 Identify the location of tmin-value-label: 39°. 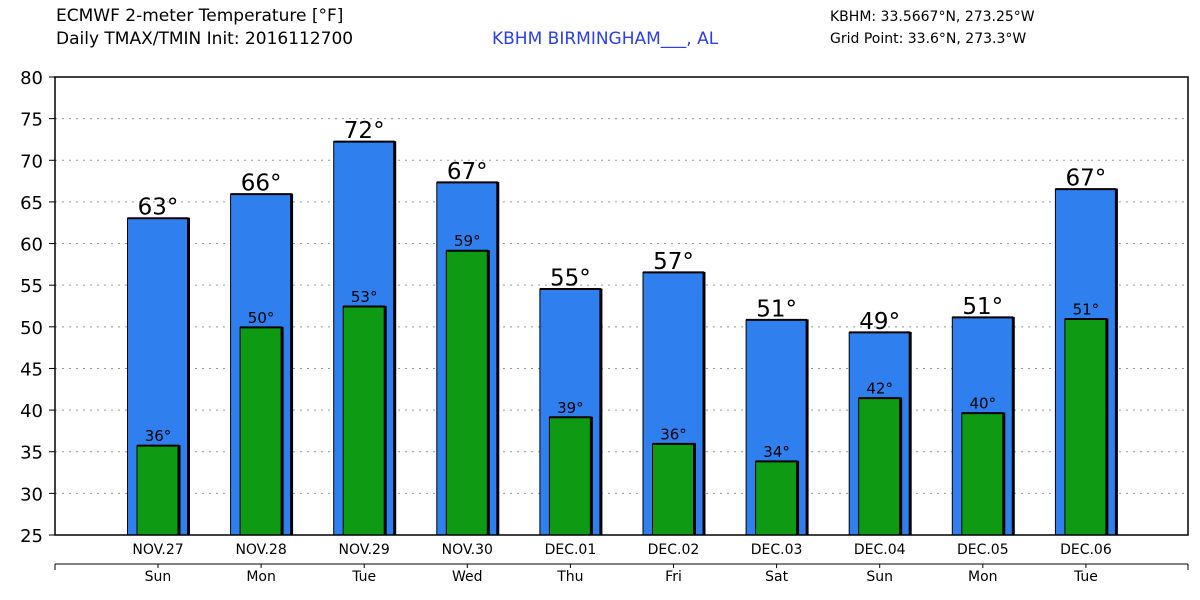
(570, 408).